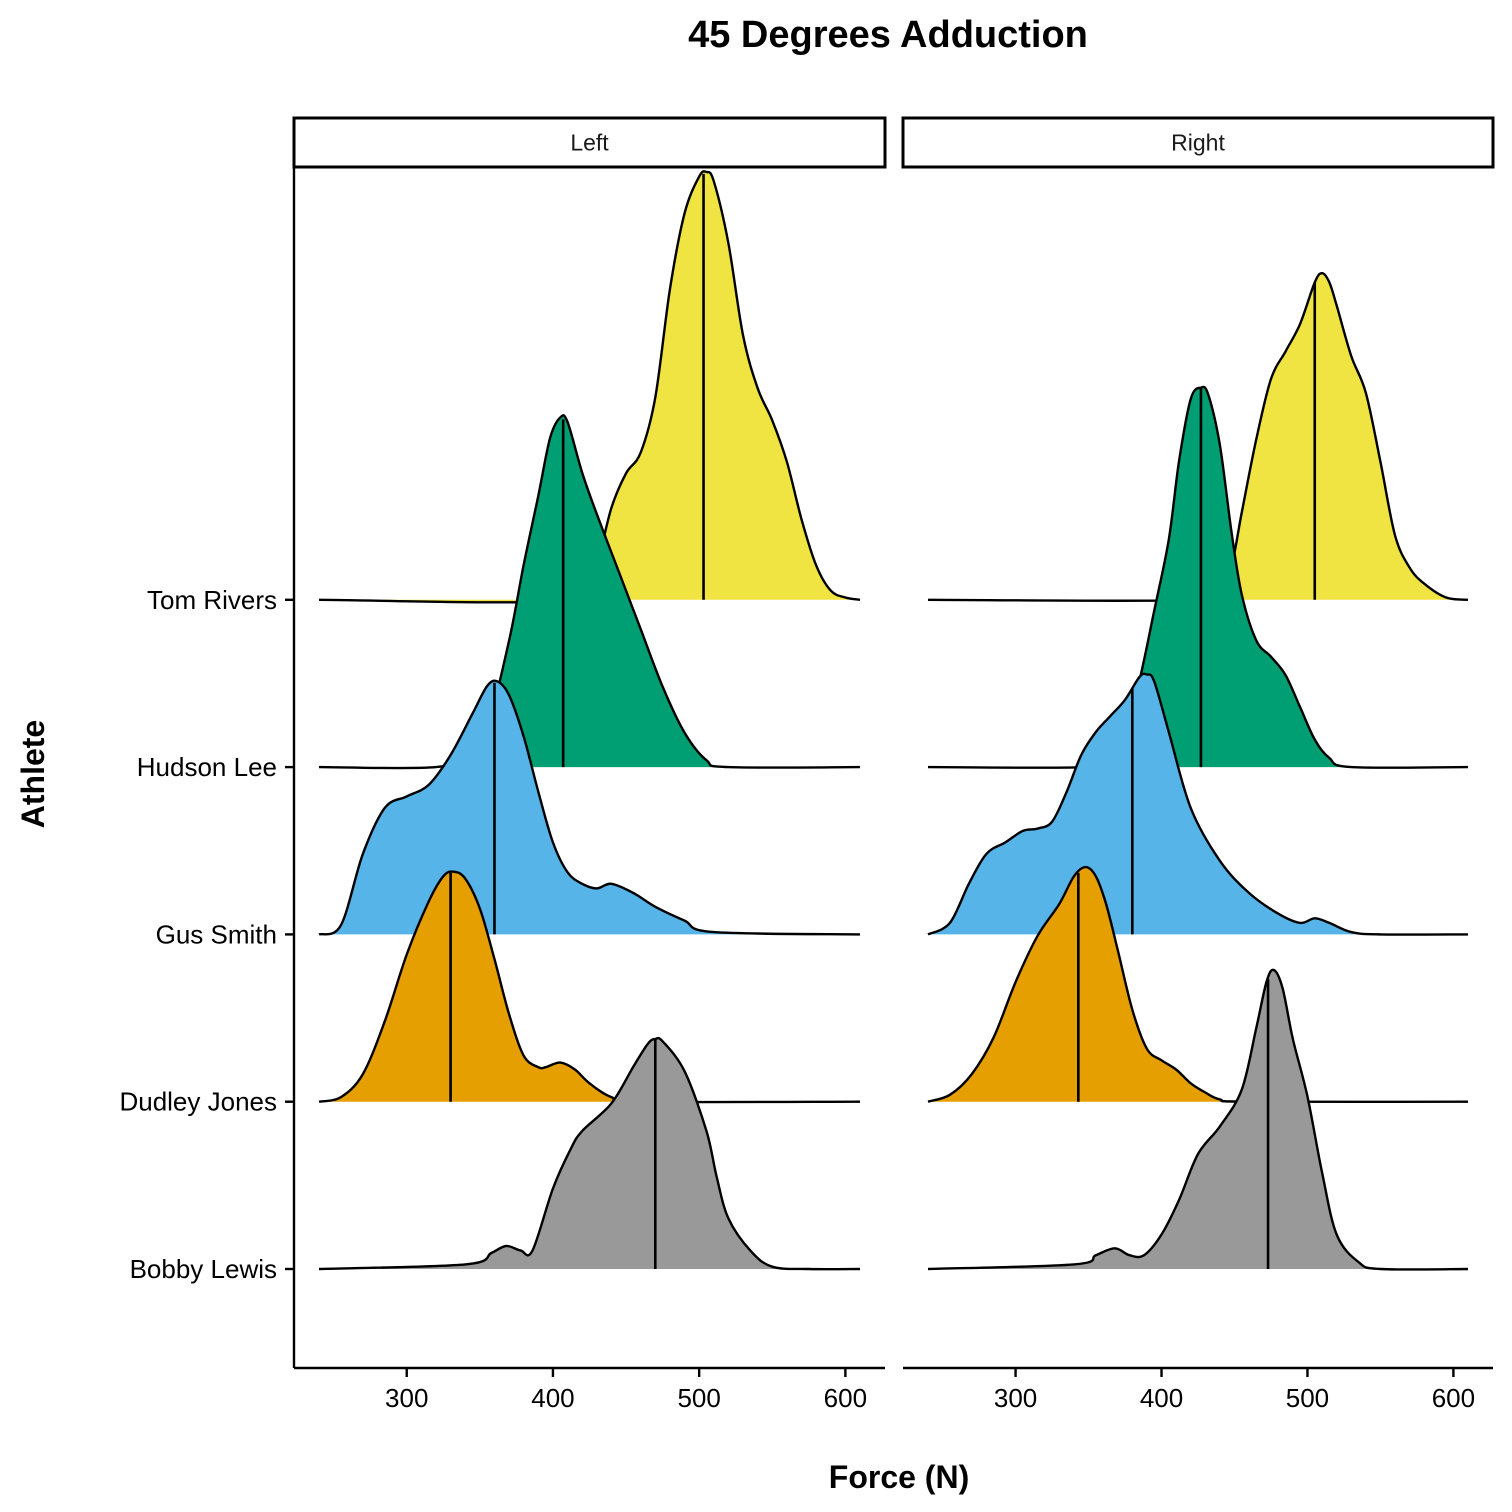 The height and width of the screenshot is (1512, 1512). I want to click on y-tick-label-hudson-lee: Hudson Lee, so click(207, 767).